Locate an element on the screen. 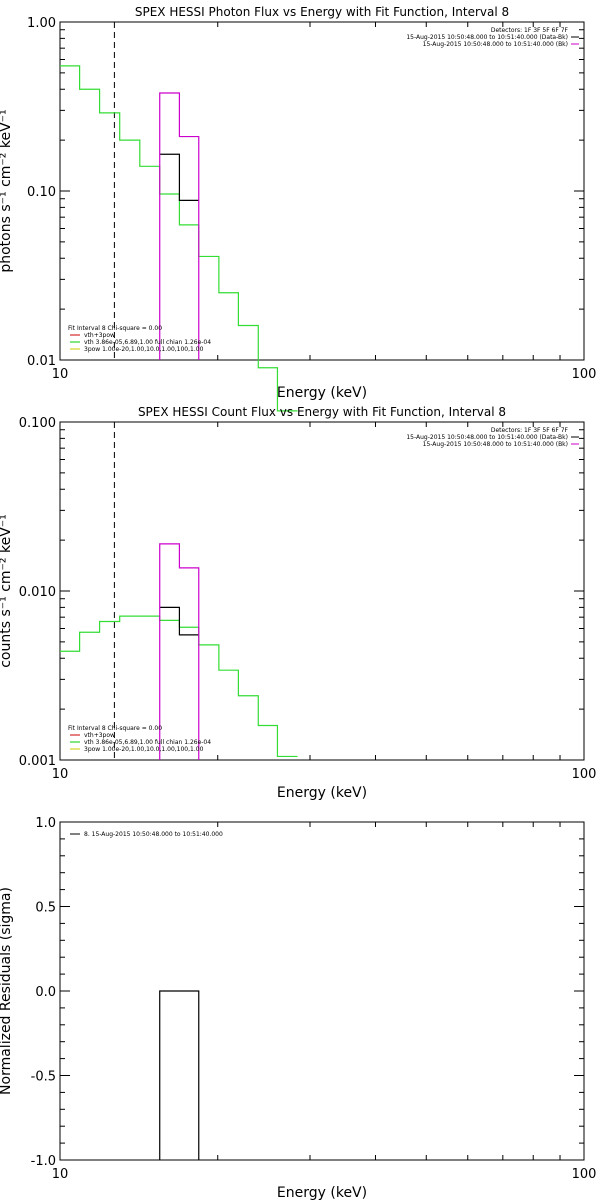  y-tick-label: 1.00 is located at coordinates (41, 23).